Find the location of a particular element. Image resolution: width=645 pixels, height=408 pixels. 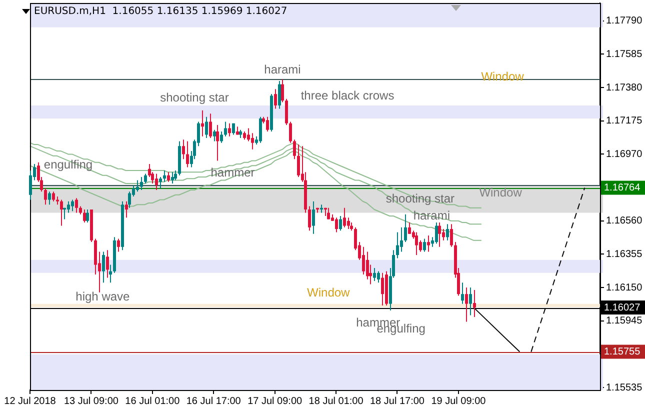

x-tick-label: 16 Jul 17:00 is located at coordinates (214, 401).